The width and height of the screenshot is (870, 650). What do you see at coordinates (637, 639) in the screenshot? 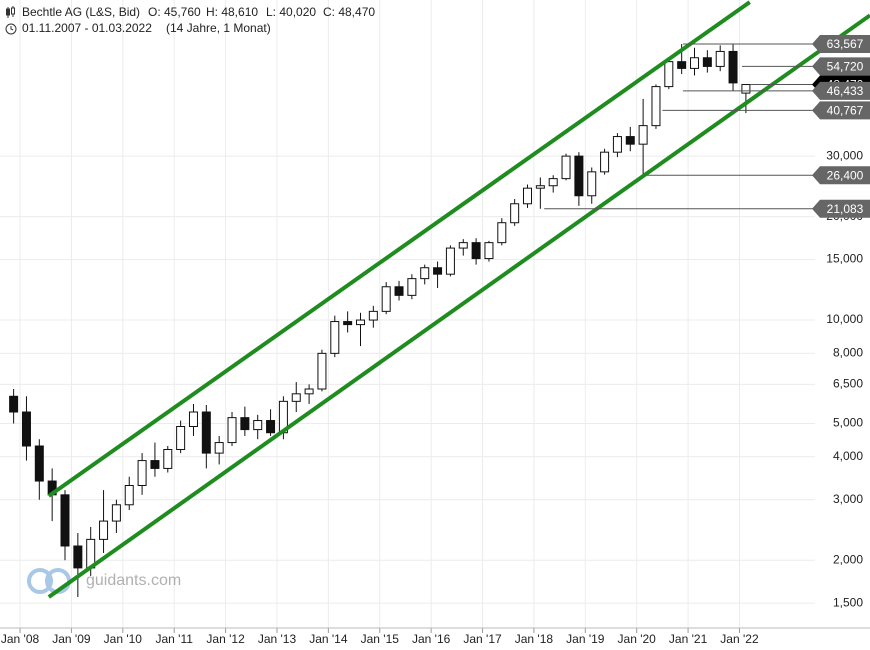
I see `x-tick-label: Jan '20` at bounding box center [637, 639].